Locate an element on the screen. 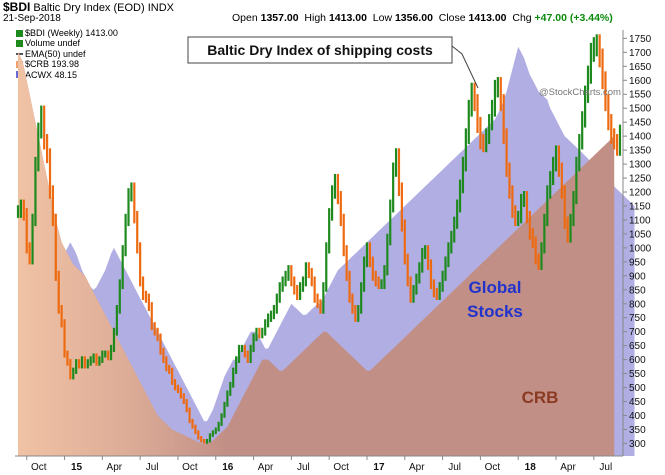 This screenshot has width=665, height=475. high-label: High is located at coordinates (315, 18).